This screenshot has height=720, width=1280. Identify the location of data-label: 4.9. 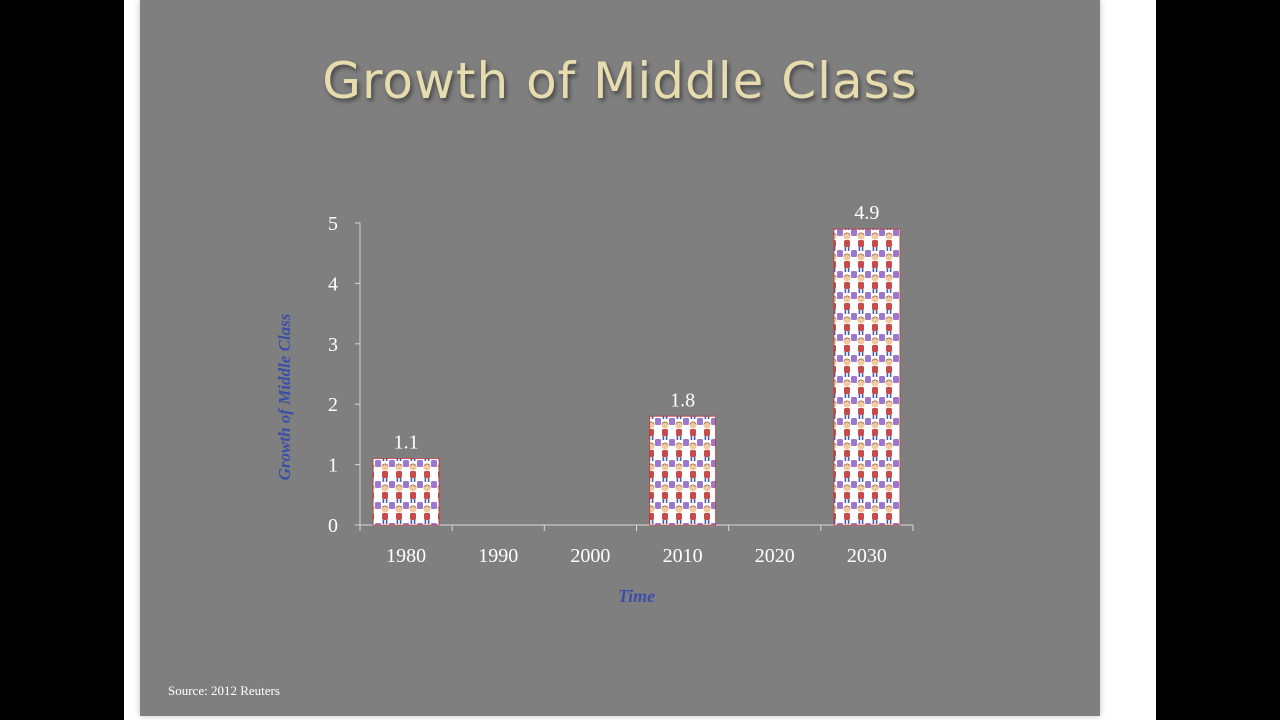
(866, 213).